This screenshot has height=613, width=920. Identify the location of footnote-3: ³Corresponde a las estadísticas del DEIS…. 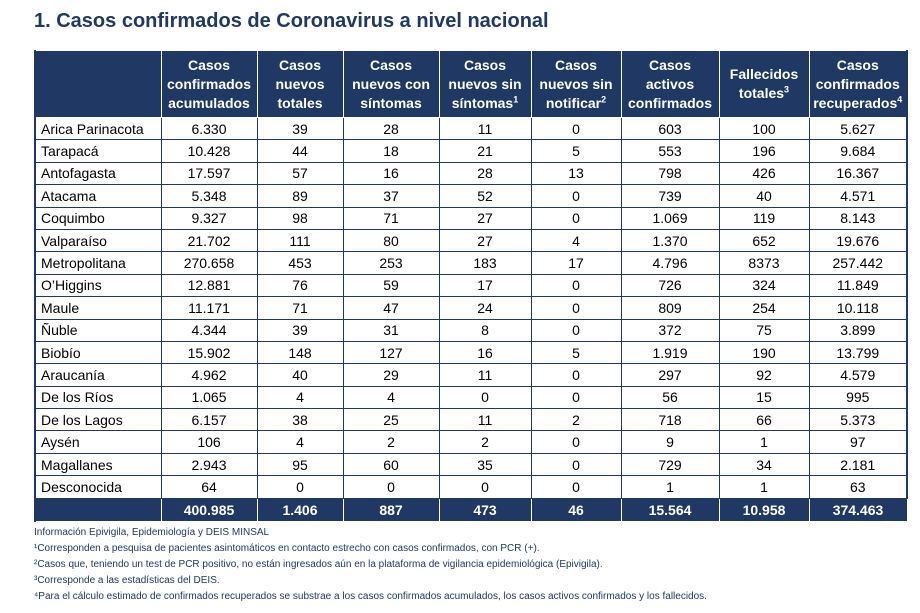
(127, 580).